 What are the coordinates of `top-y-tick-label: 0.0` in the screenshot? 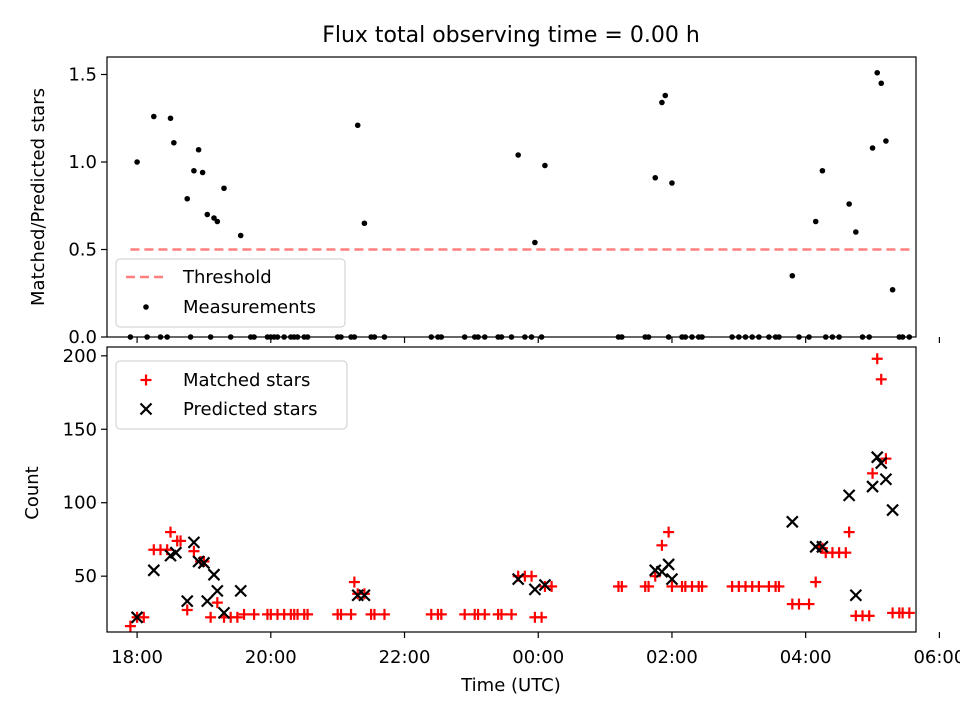 It's located at (82, 337).